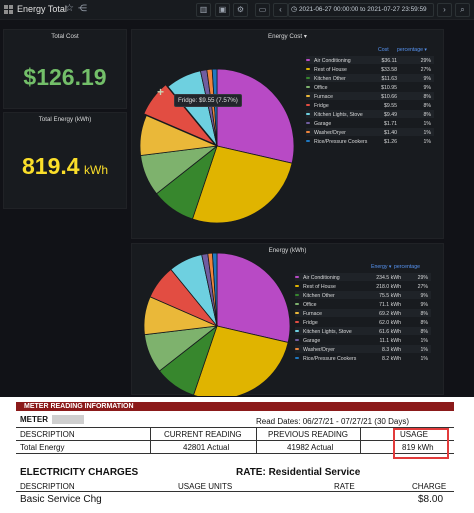  Describe the element at coordinates (363, 340) in the screenshot. I see `legend-row: Garage 11.1 kWh 1%` at that location.